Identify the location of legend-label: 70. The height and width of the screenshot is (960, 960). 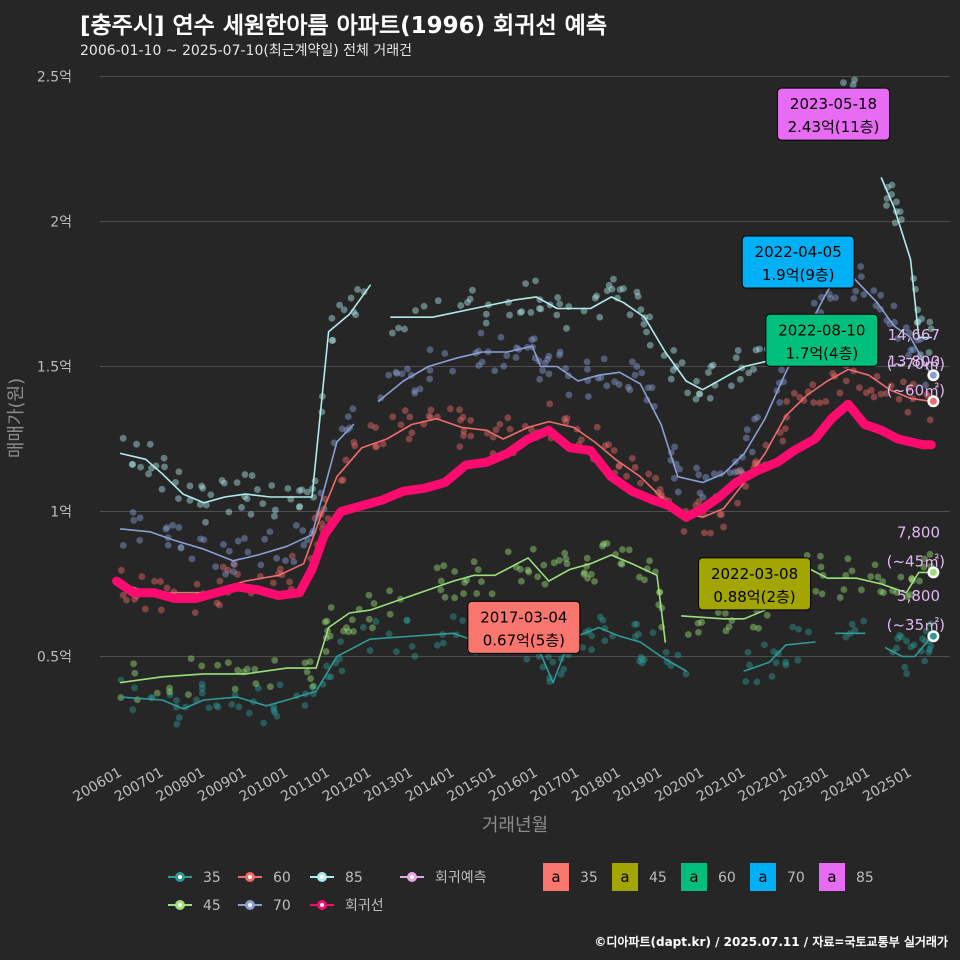
(796, 878).